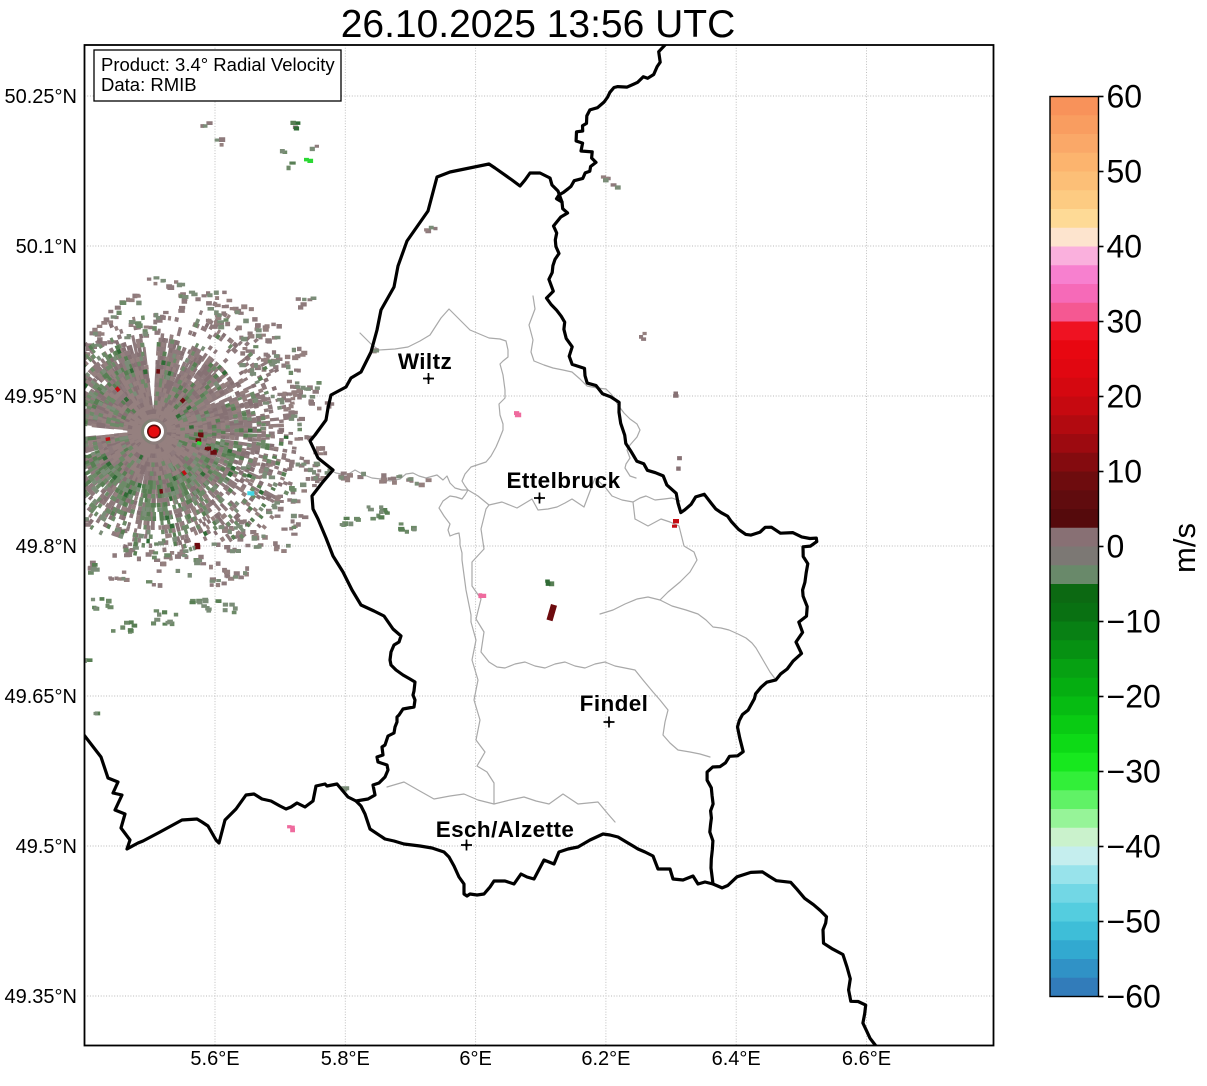 The width and height of the screenshot is (1207, 1086). What do you see at coordinates (425, 361) in the screenshot?
I see `svg-text: Wiltz` at bounding box center [425, 361].